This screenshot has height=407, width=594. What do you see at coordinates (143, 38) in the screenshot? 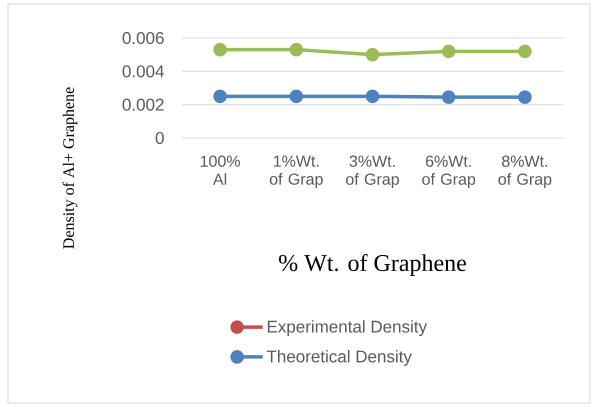
I see `y-tick-label: 0.006` at bounding box center [143, 38].